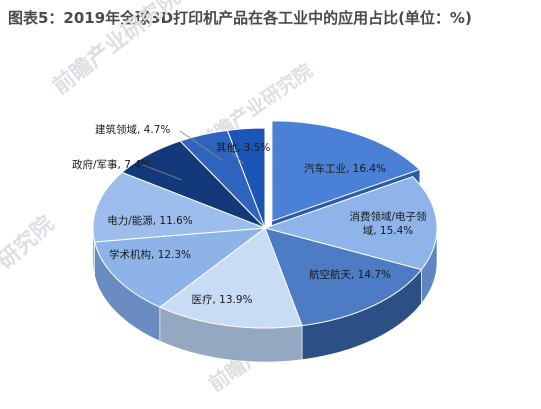  I want to click on data-label-2: 消费领域/电子领域, 15.4%, so click(388, 223).